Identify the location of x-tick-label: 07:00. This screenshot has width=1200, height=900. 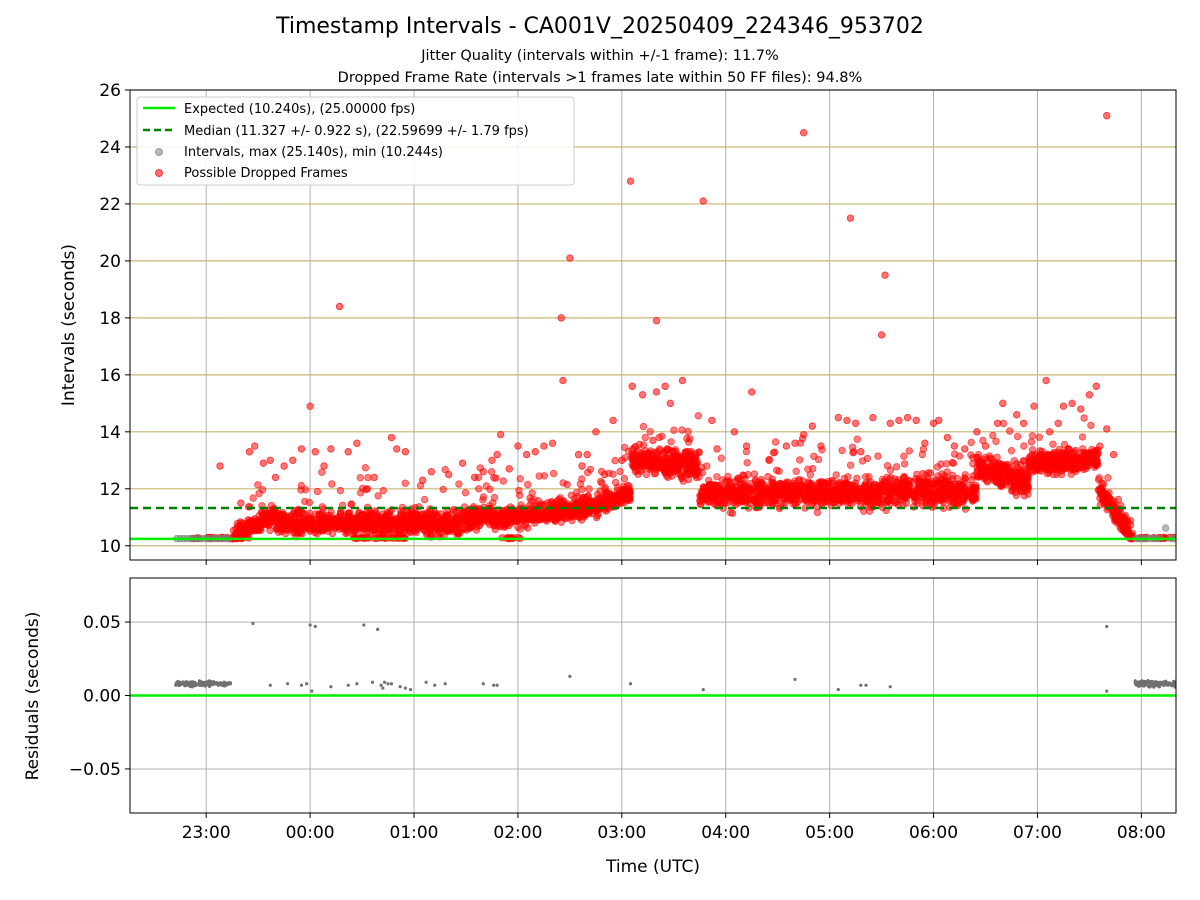
(1037, 833).